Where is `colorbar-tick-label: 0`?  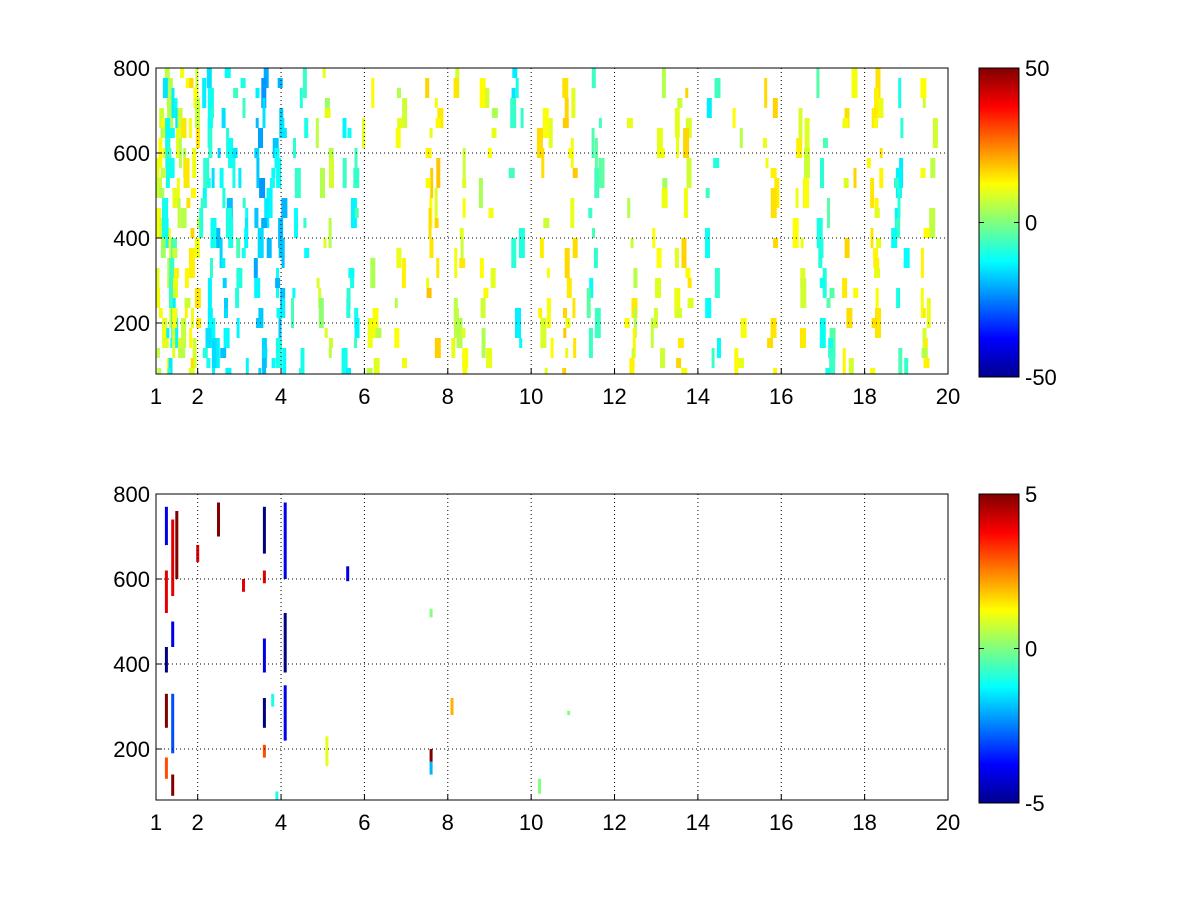 colorbar-tick-label: 0 is located at coordinates (1031, 649).